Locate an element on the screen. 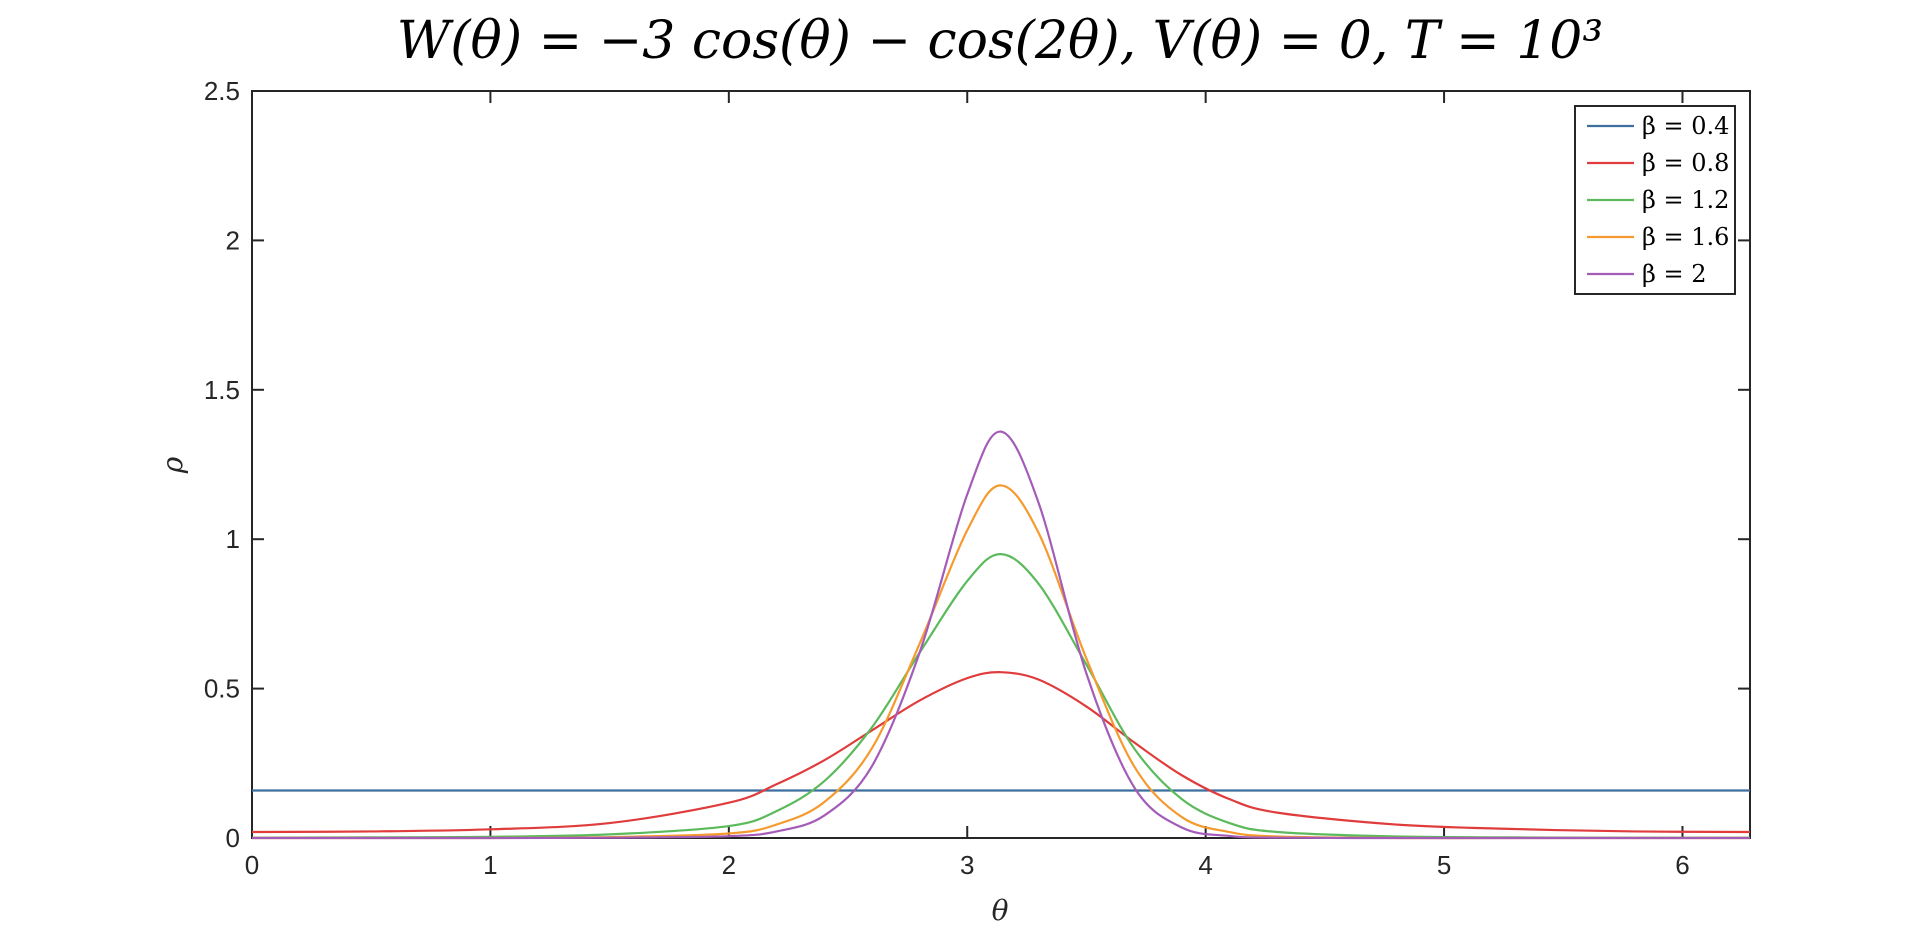 The width and height of the screenshot is (1920, 936). legend-label: β = 2 is located at coordinates (1674, 274).